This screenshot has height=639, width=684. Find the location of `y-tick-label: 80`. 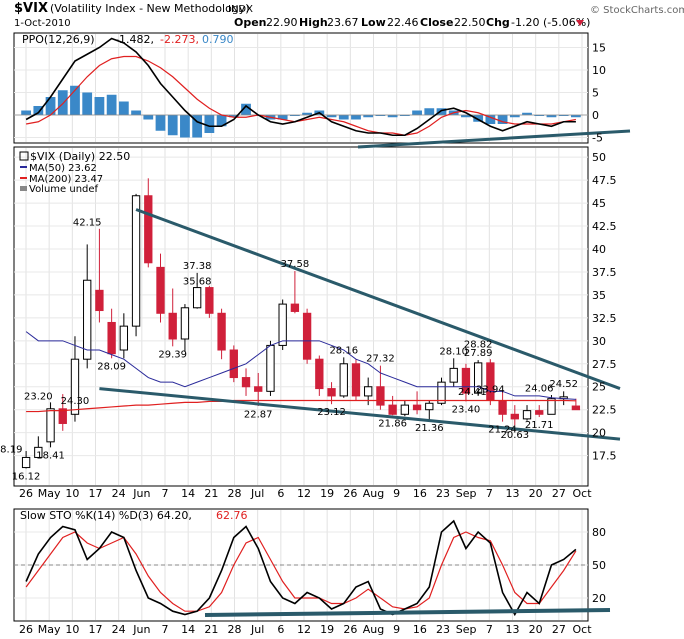

y-tick-label: 80 is located at coordinates (599, 532).